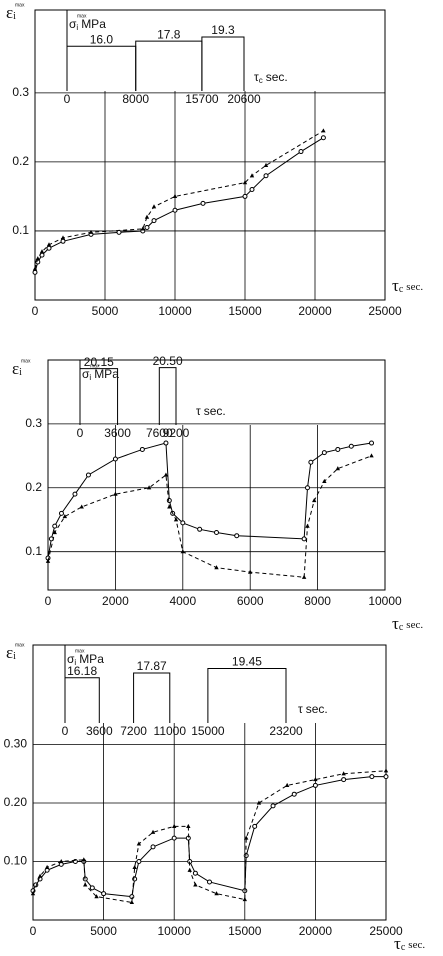  Describe the element at coordinates (16, 802) in the screenshot. I see `y-tick-label: 0.20` at that location.